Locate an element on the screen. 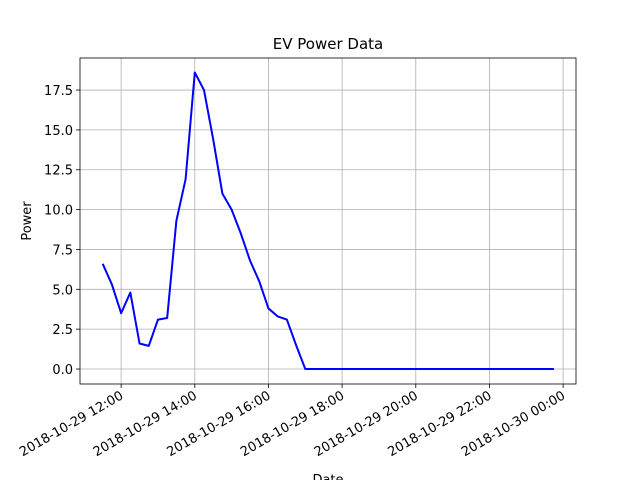  y-tick-label: 10.0 is located at coordinates (58, 211).